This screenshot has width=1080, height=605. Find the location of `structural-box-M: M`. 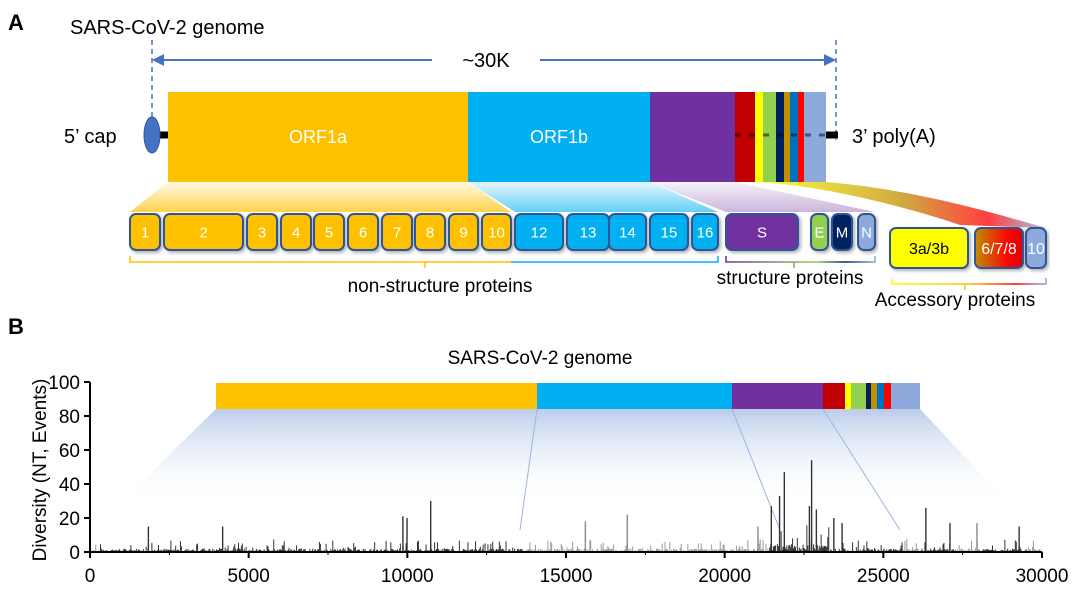

structural-box-M: M is located at coordinates (842, 232).